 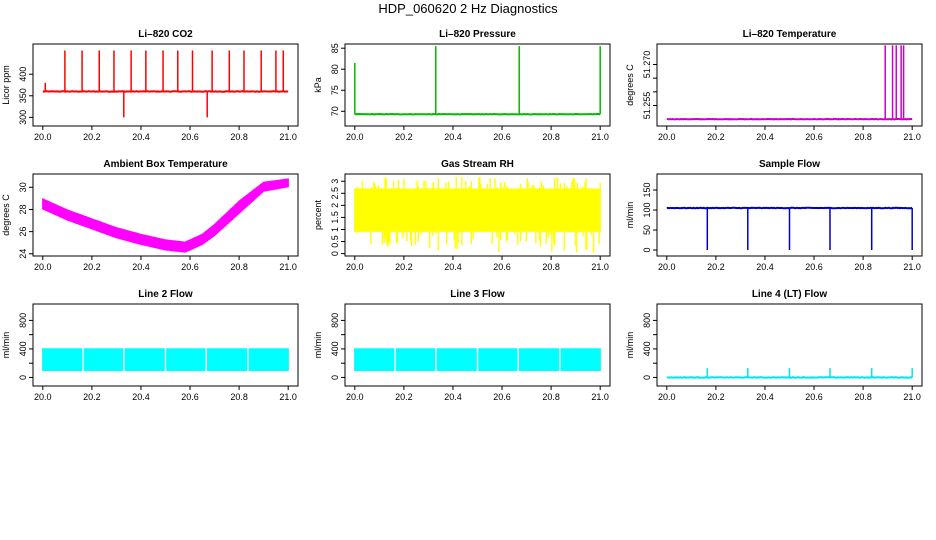 I want to click on y-tick-label: 1.5, so click(x=335, y=217).